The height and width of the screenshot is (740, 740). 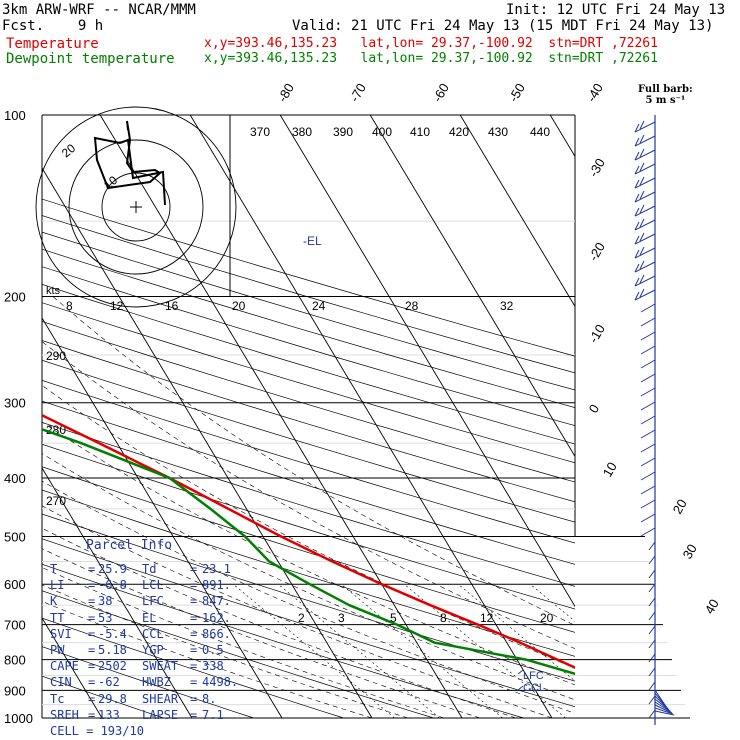 I want to click on mixing-ratio-label: 12, so click(x=487, y=618).